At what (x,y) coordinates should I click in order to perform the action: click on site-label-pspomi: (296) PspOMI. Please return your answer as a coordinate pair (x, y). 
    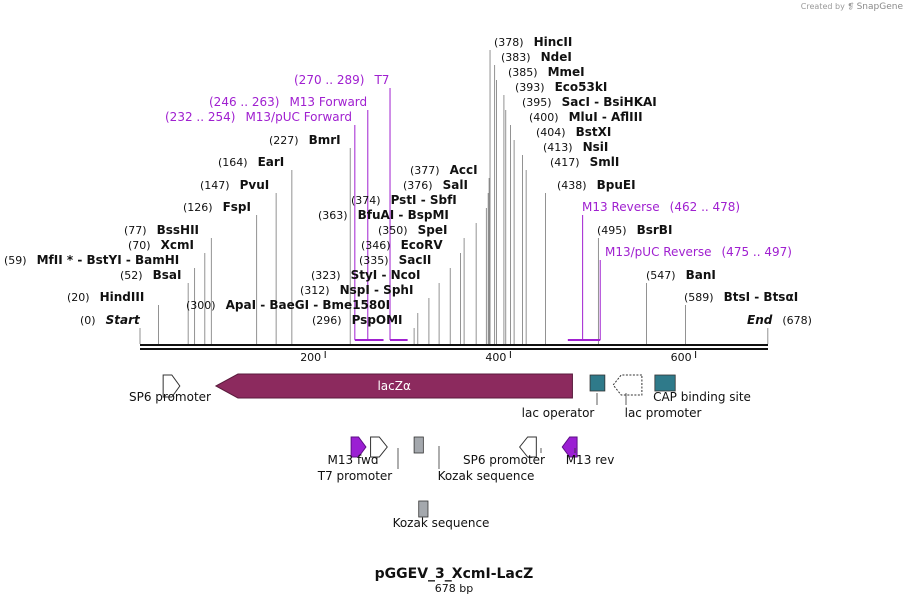
    Looking at the image, I should click on (357, 320).